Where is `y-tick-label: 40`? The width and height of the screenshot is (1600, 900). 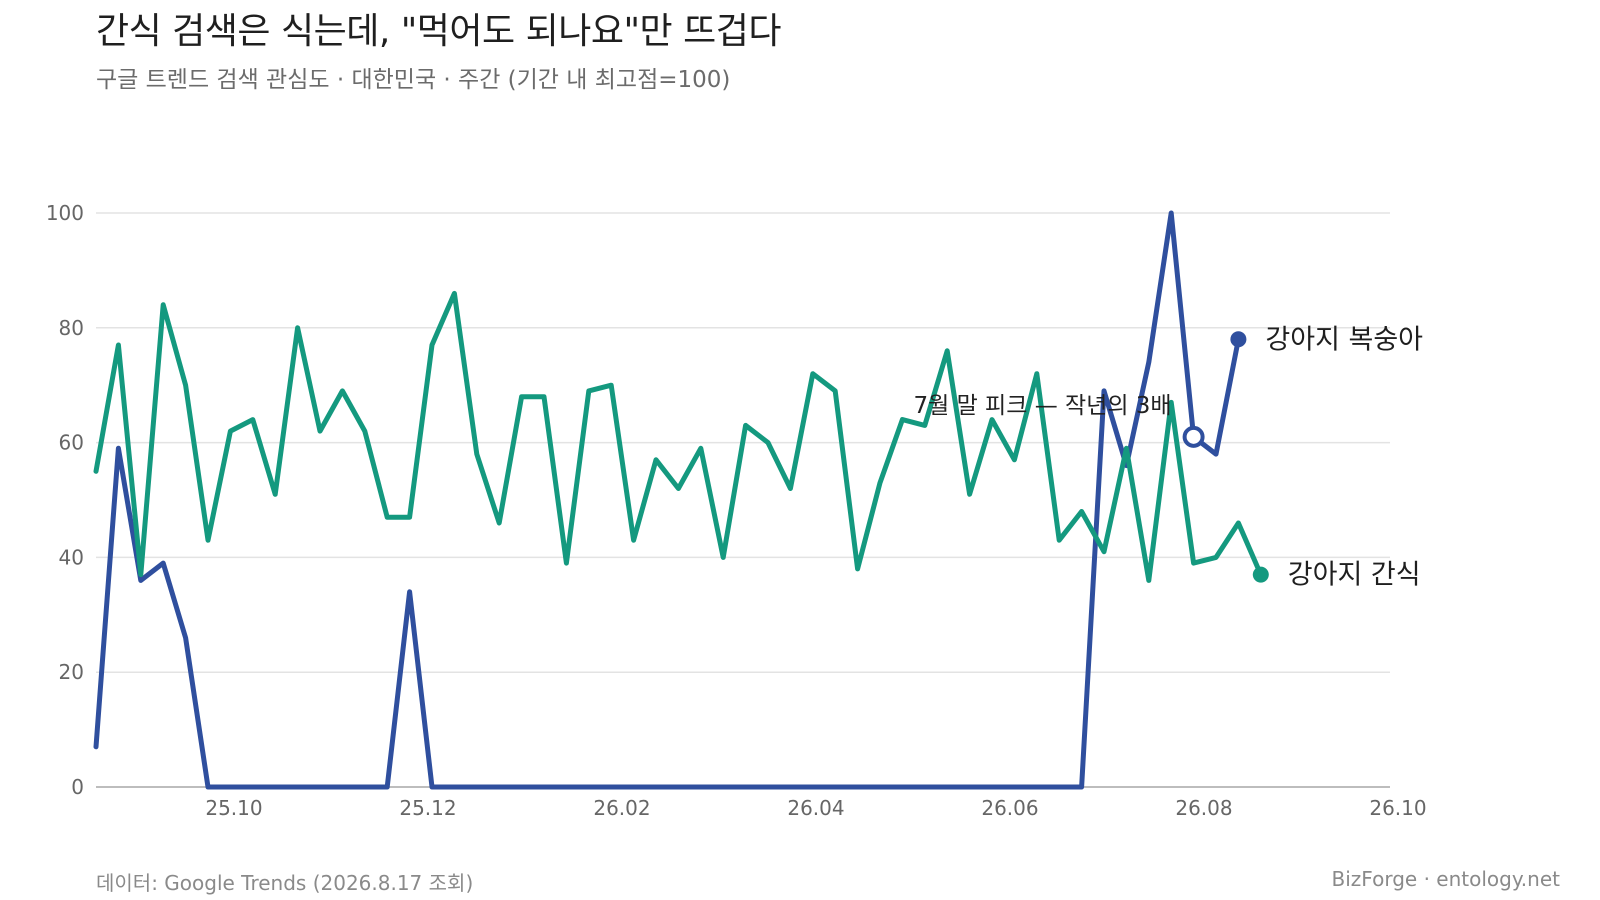
y-tick-label: 40 is located at coordinates (71, 557).